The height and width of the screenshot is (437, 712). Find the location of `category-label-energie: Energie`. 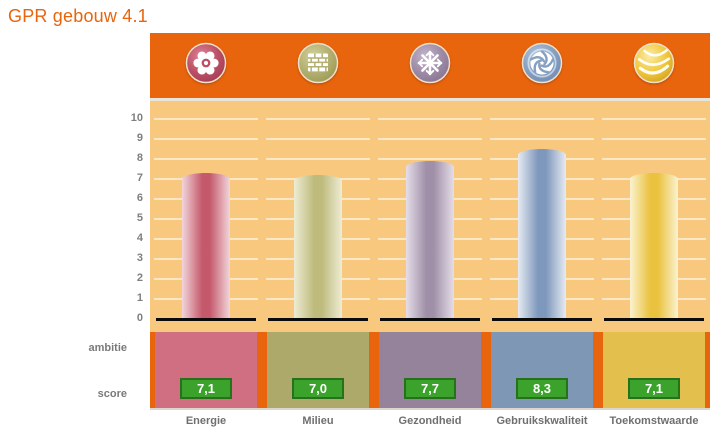

category-label-energie: Energie is located at coordinates (206, 421).